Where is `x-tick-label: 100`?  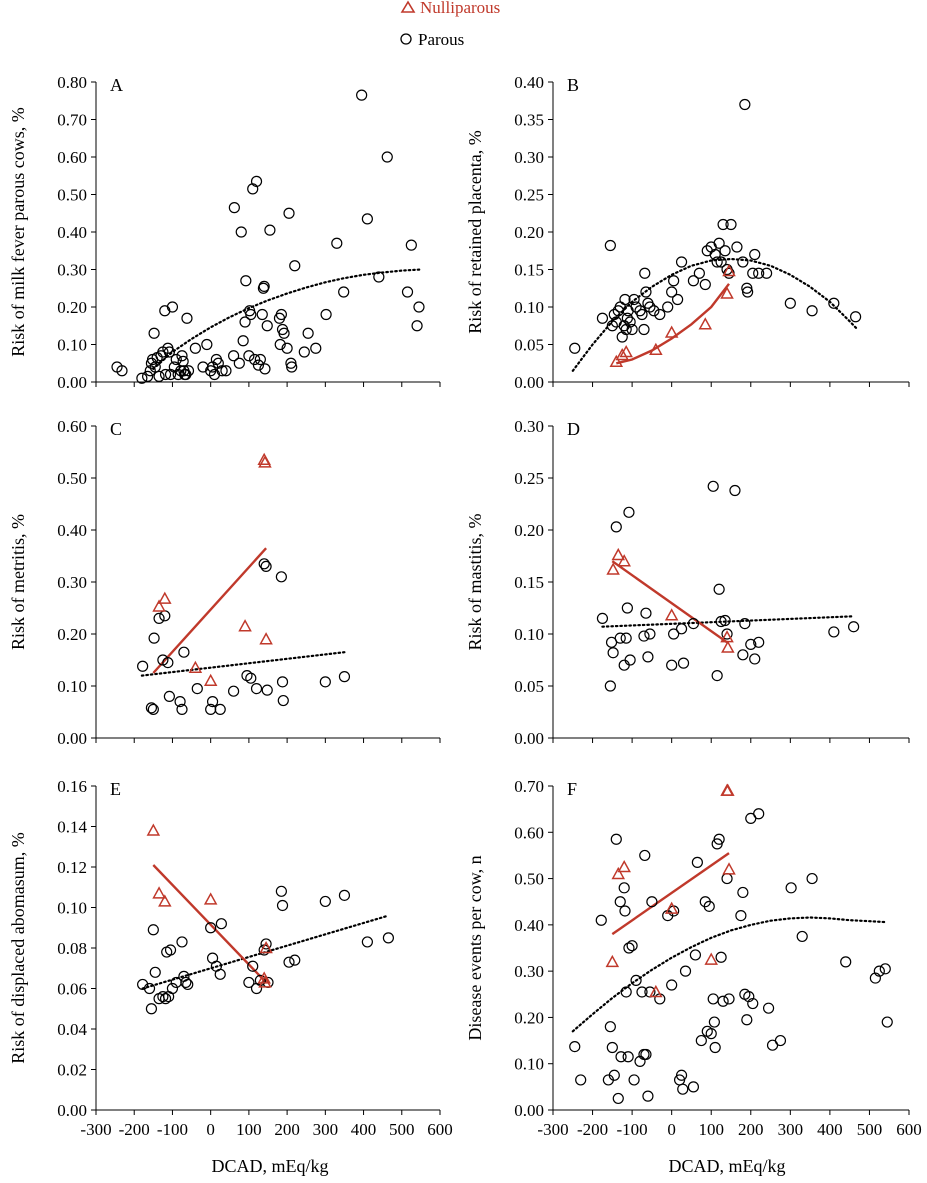 x-tick-label: 100 is located at coordinates (249, 1129).